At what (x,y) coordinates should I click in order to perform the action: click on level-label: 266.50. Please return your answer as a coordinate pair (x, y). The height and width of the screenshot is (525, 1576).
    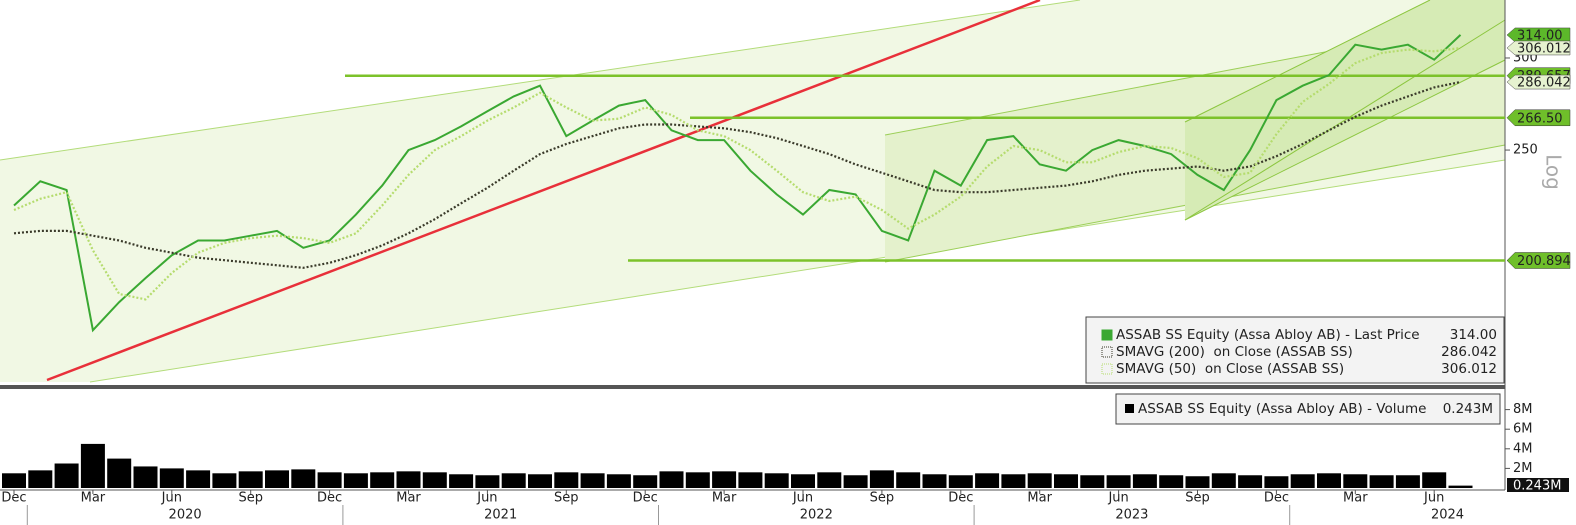
    Looking at the image, I should click on (1540, 118).